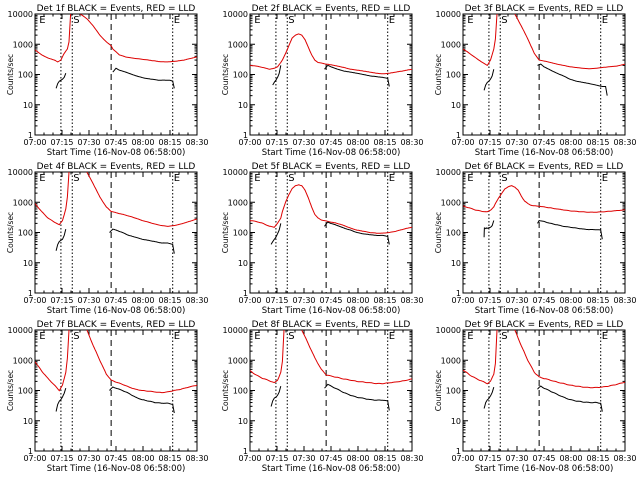  Describe the element at coordinates (116, 325) in the screenshot. I see `panel-title: Det 7f BLACK = Events, RED = LLD` at that location.